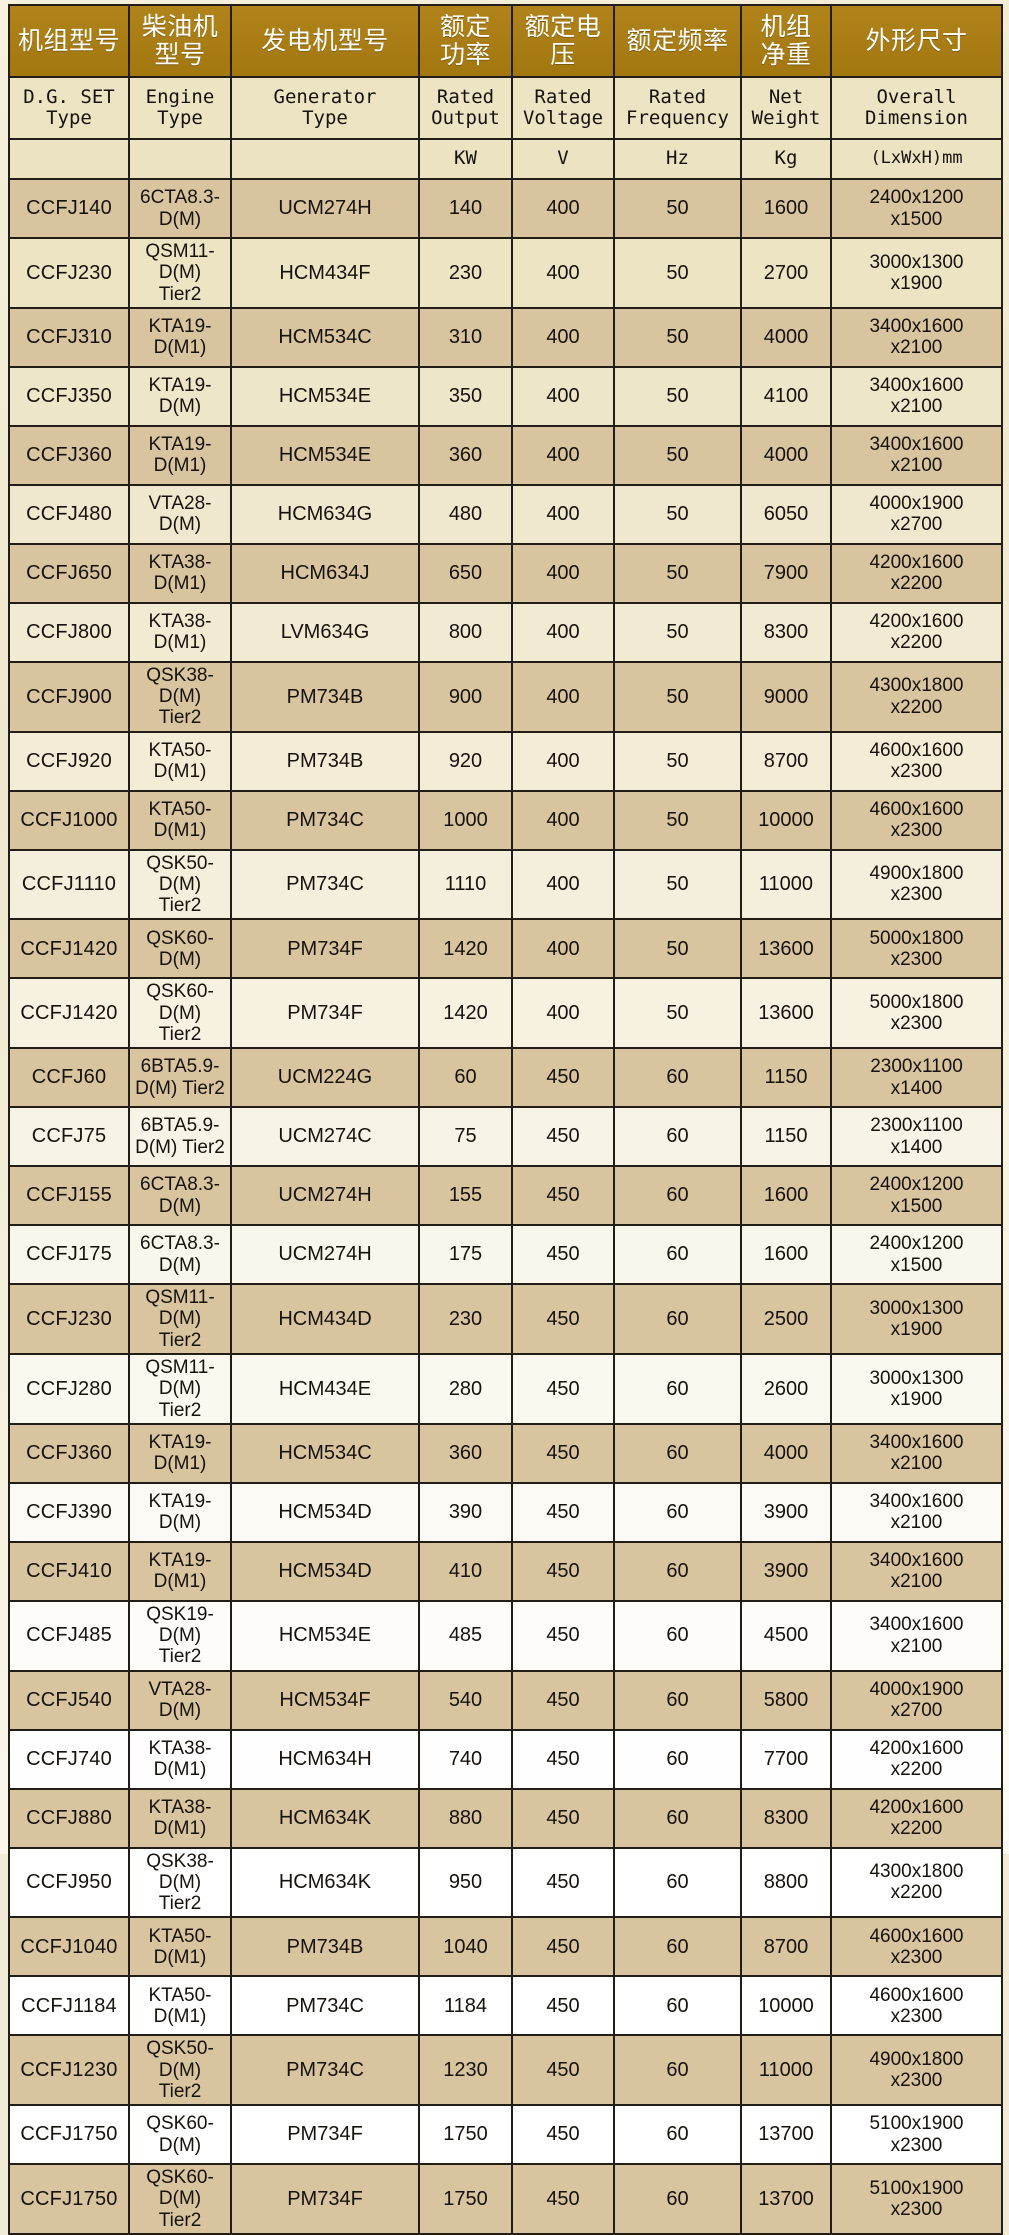 The width and height of the screenshot is (1009, 2235). What do you see at coordinates (677, 159) in the screenshot?
I see `unit-rated-frequency: Hz` at bounding box center [677, 159].